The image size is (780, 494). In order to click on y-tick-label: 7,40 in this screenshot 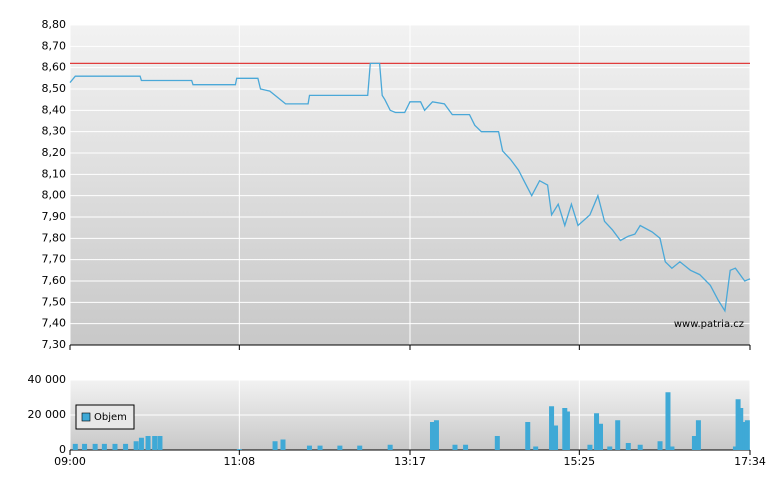, I will do `click(54, 323)`.